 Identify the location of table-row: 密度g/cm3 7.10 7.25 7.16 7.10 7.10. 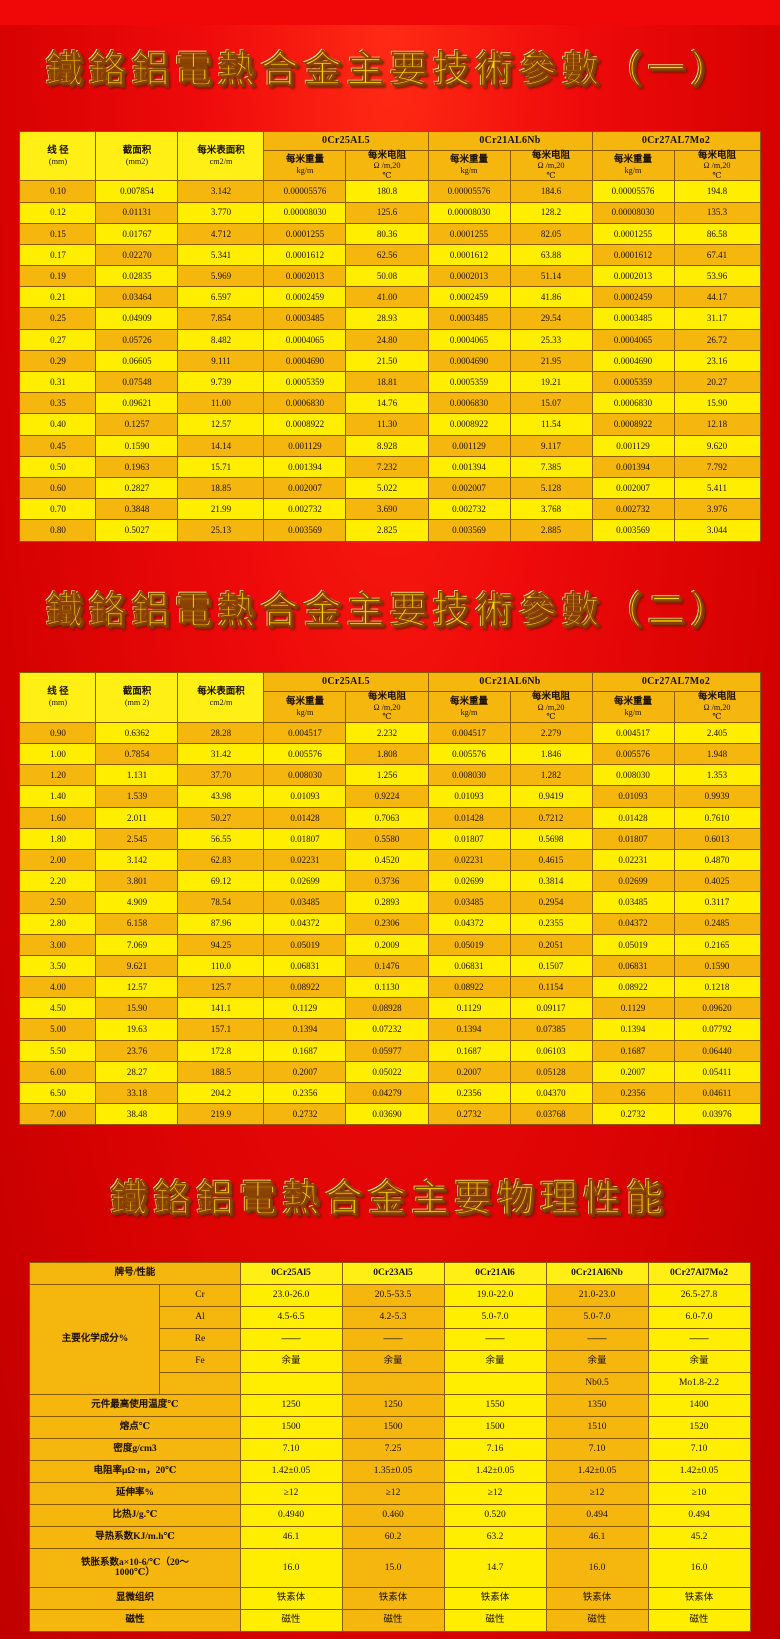
(390, 1449).